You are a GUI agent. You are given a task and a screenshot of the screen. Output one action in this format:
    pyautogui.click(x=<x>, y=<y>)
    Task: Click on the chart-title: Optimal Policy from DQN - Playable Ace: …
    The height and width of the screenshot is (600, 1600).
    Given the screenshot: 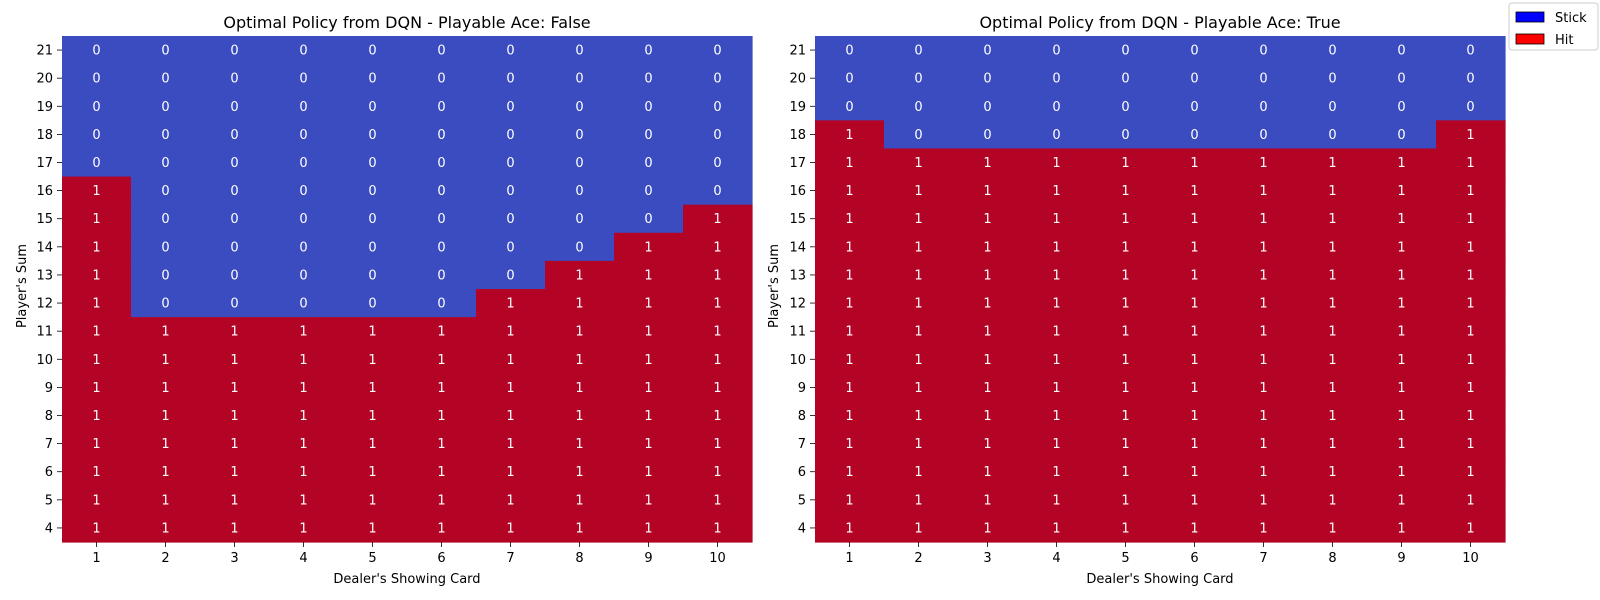 What is the action you would take?
    pyautogui.click(x=1159, y=22)
    